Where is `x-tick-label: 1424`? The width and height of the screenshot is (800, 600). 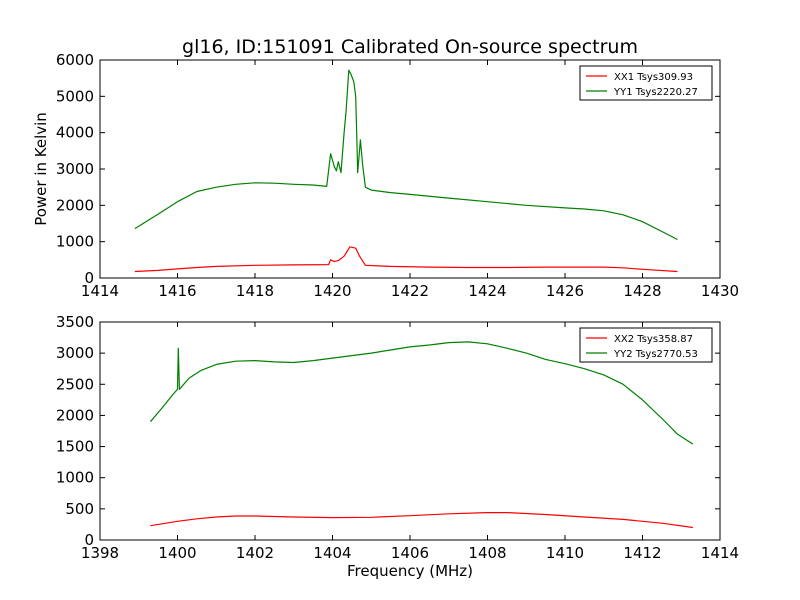 x-tick-label: 1424 is located at coordinates (487, 291).